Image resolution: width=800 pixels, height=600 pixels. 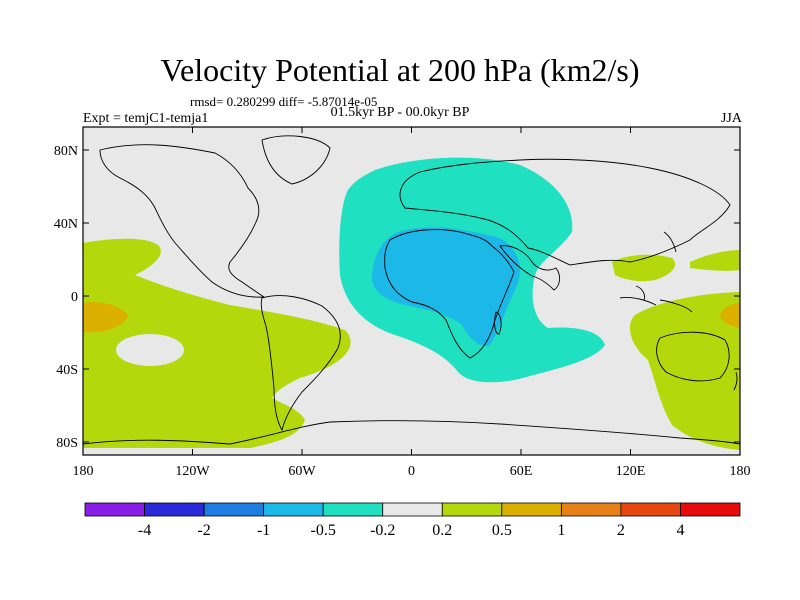 What do you see at coordinates (300, 363) in the screenshot?
I see `coast-south-america` at bounding box center [300, 363].